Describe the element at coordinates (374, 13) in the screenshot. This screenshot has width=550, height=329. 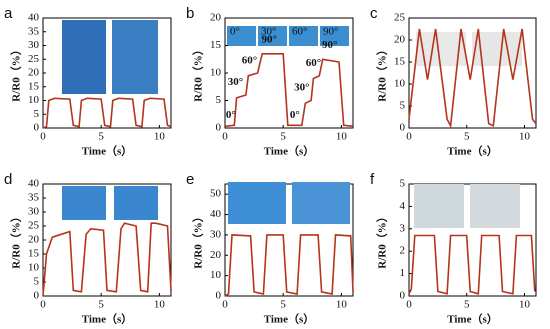
I see `panel-letter: c` at that location.